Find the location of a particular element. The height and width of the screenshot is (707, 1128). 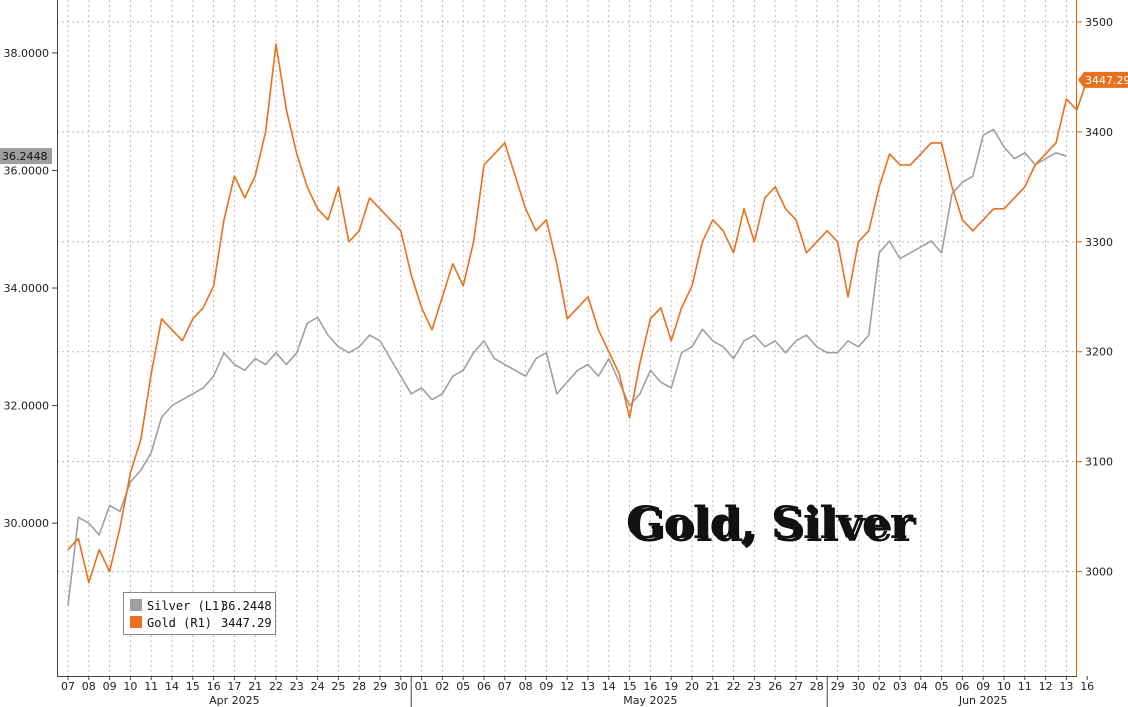

chart-title-group: Gold, Silver Gold, Silver is located at coordinates (771, 525).